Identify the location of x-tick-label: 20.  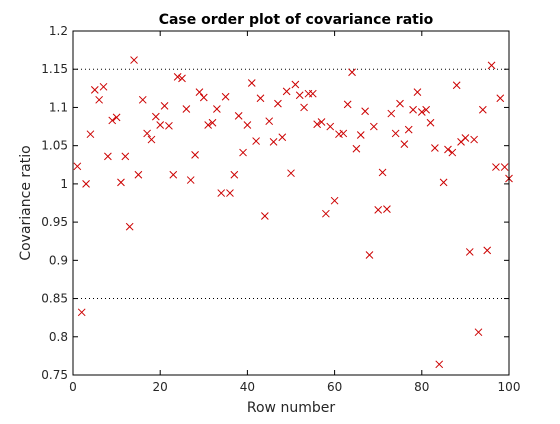
(160, 387).